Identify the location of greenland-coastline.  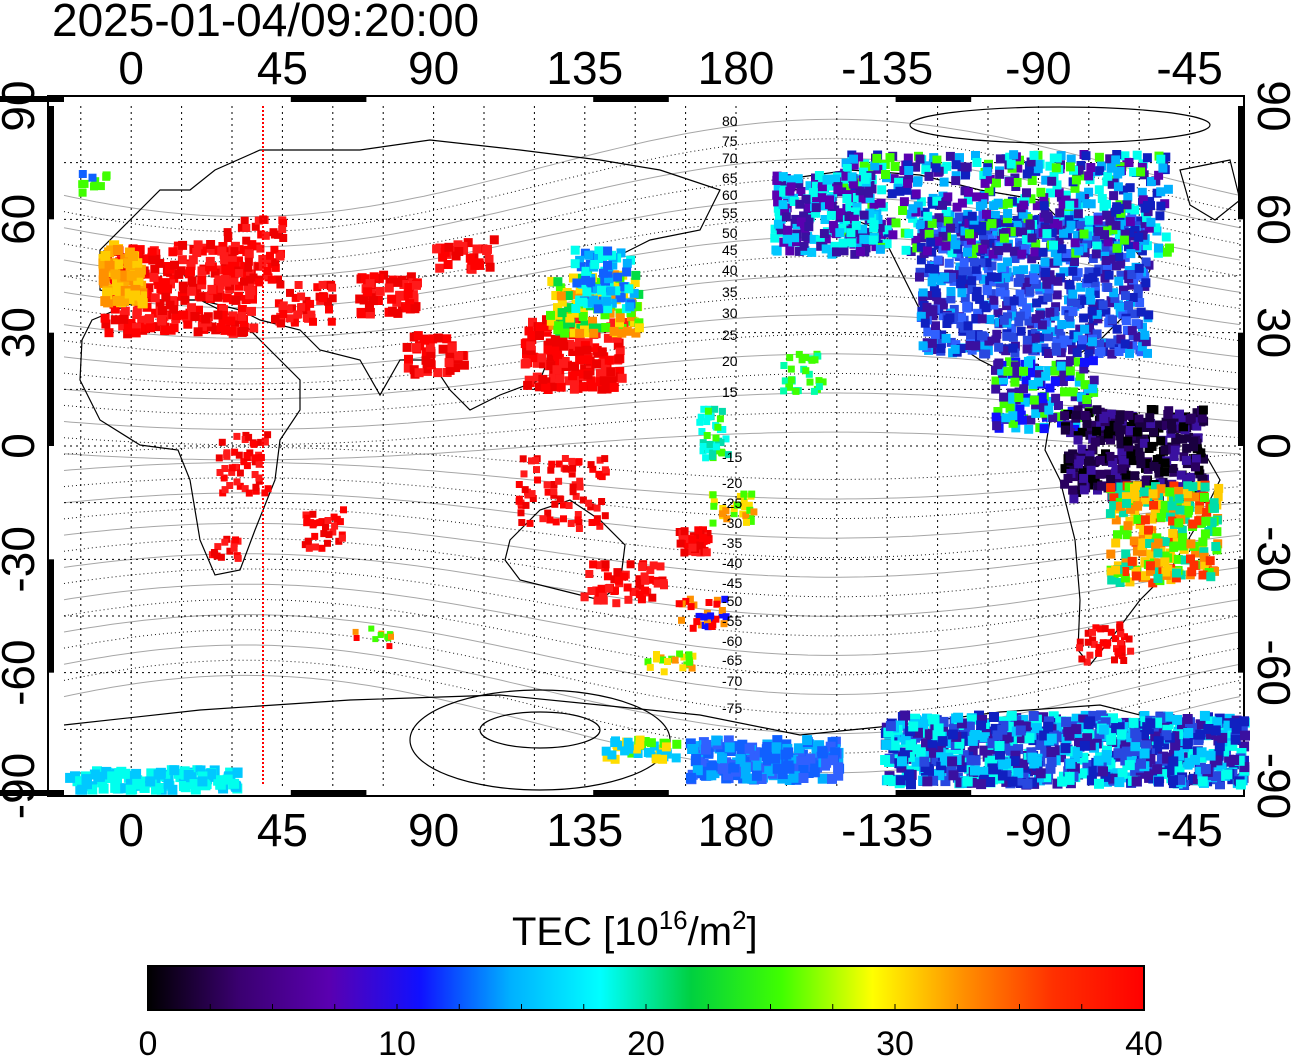
(1210, 190).